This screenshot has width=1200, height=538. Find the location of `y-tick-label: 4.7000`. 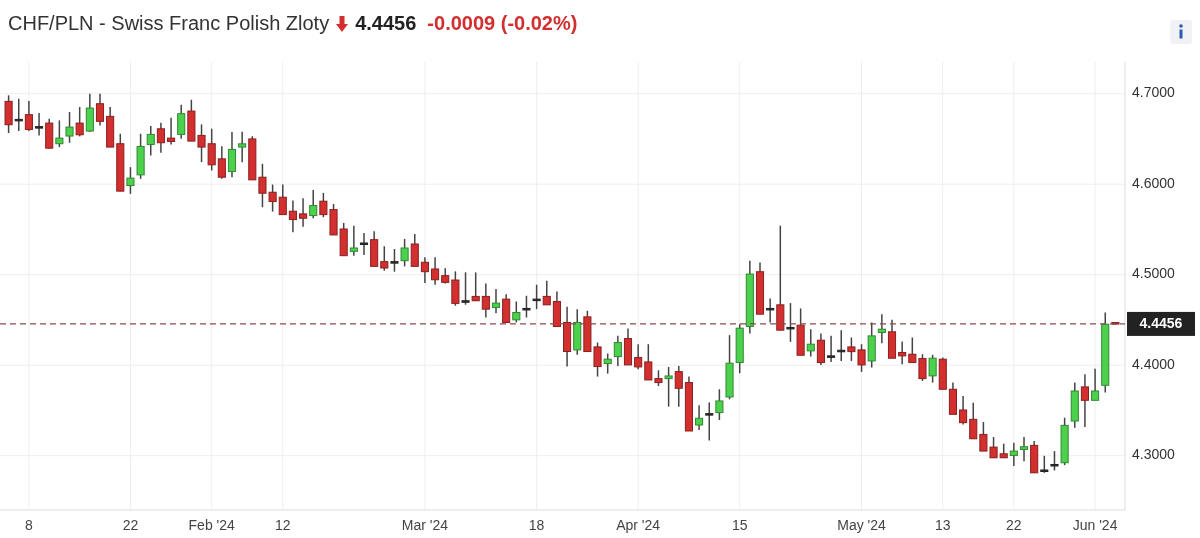

y-tick-label: 4.7000 is located at coordinates (1154, 92).